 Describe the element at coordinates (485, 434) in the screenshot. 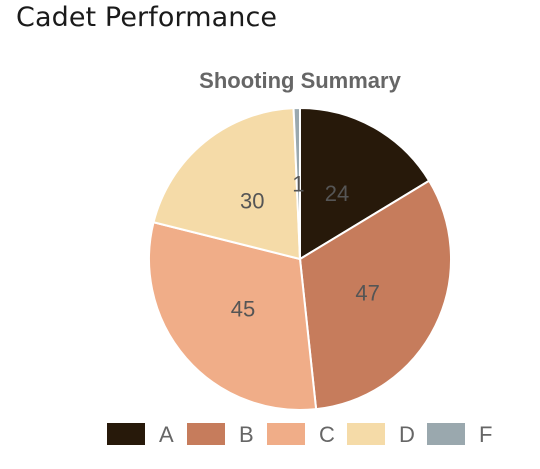

I see `legend-label-f: F` at that location.